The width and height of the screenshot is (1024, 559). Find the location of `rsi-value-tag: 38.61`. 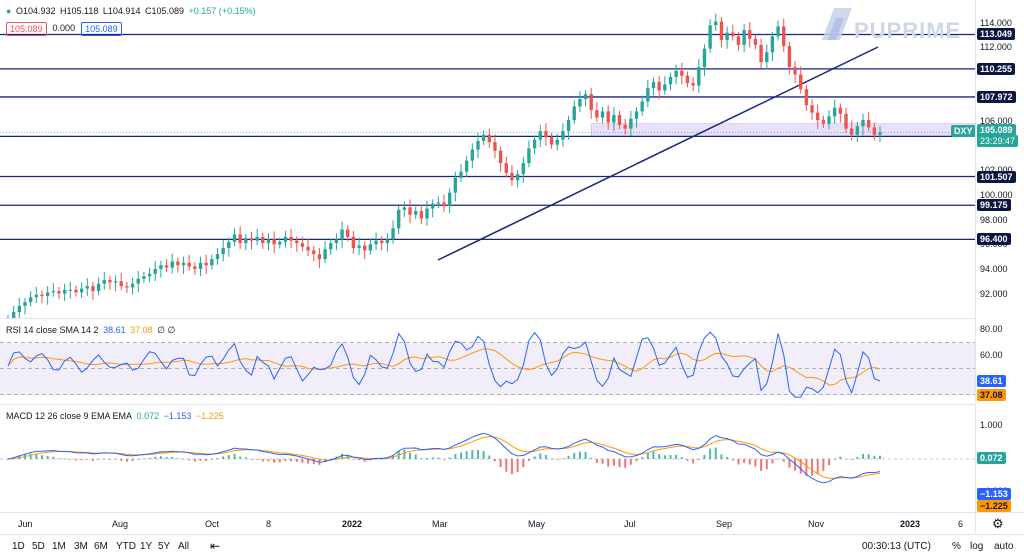

rsi-value-tag: 38.61 is located at coordinates (991, 381).